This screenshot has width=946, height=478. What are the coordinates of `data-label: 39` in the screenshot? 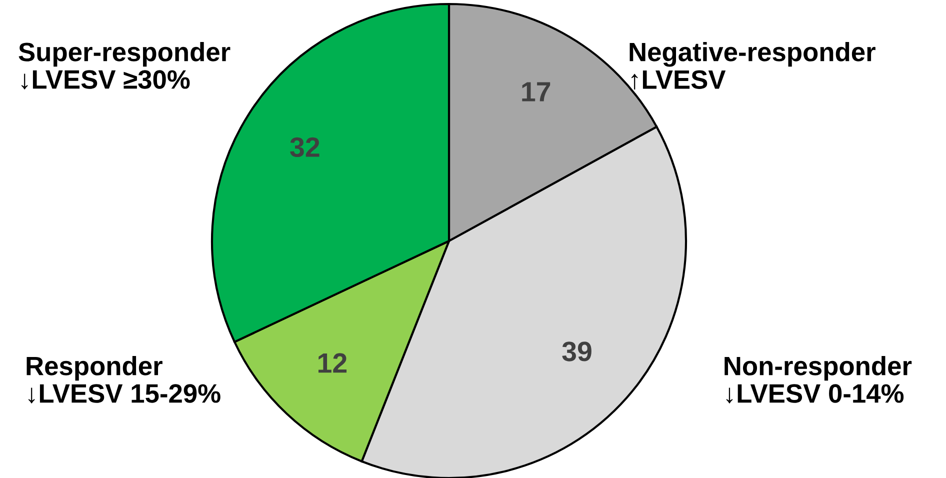 It's located at (577, 352).